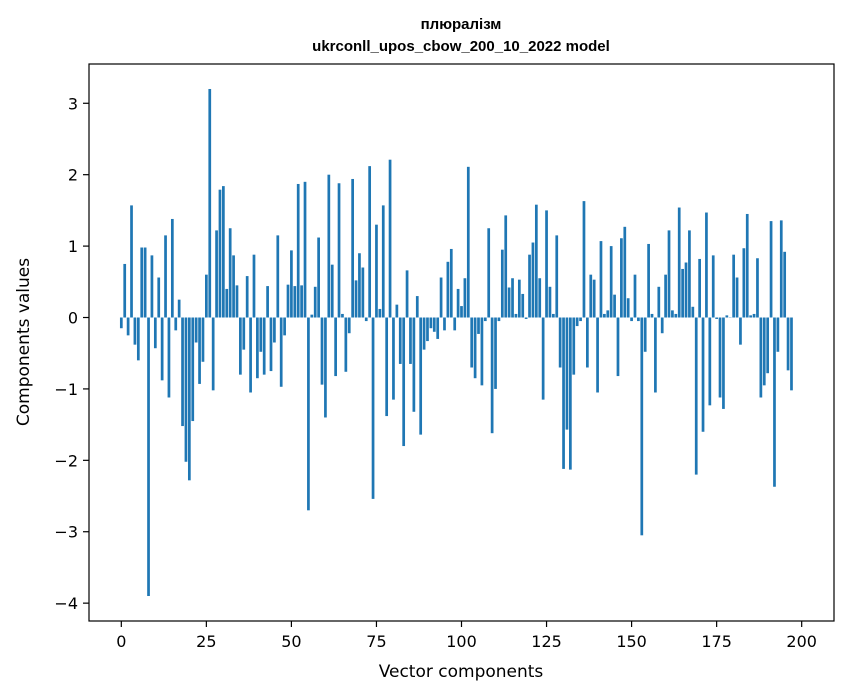  Describe the element at coordinates (801, 641) in the screenshot. I see `x-tick-label: 200` at that location.